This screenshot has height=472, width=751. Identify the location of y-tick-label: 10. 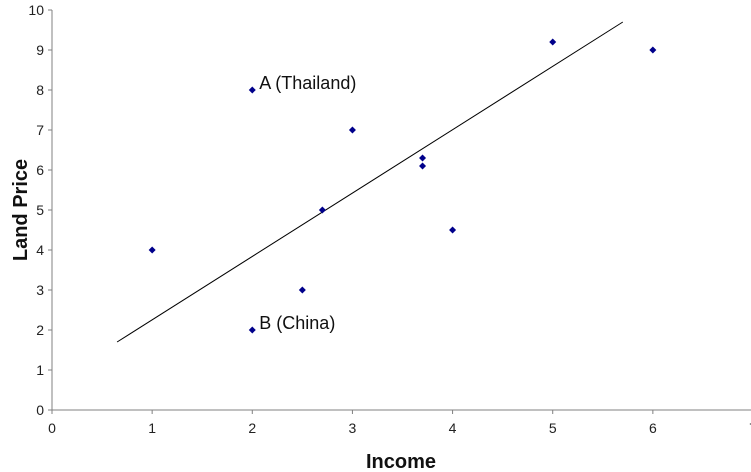
(36, 10).